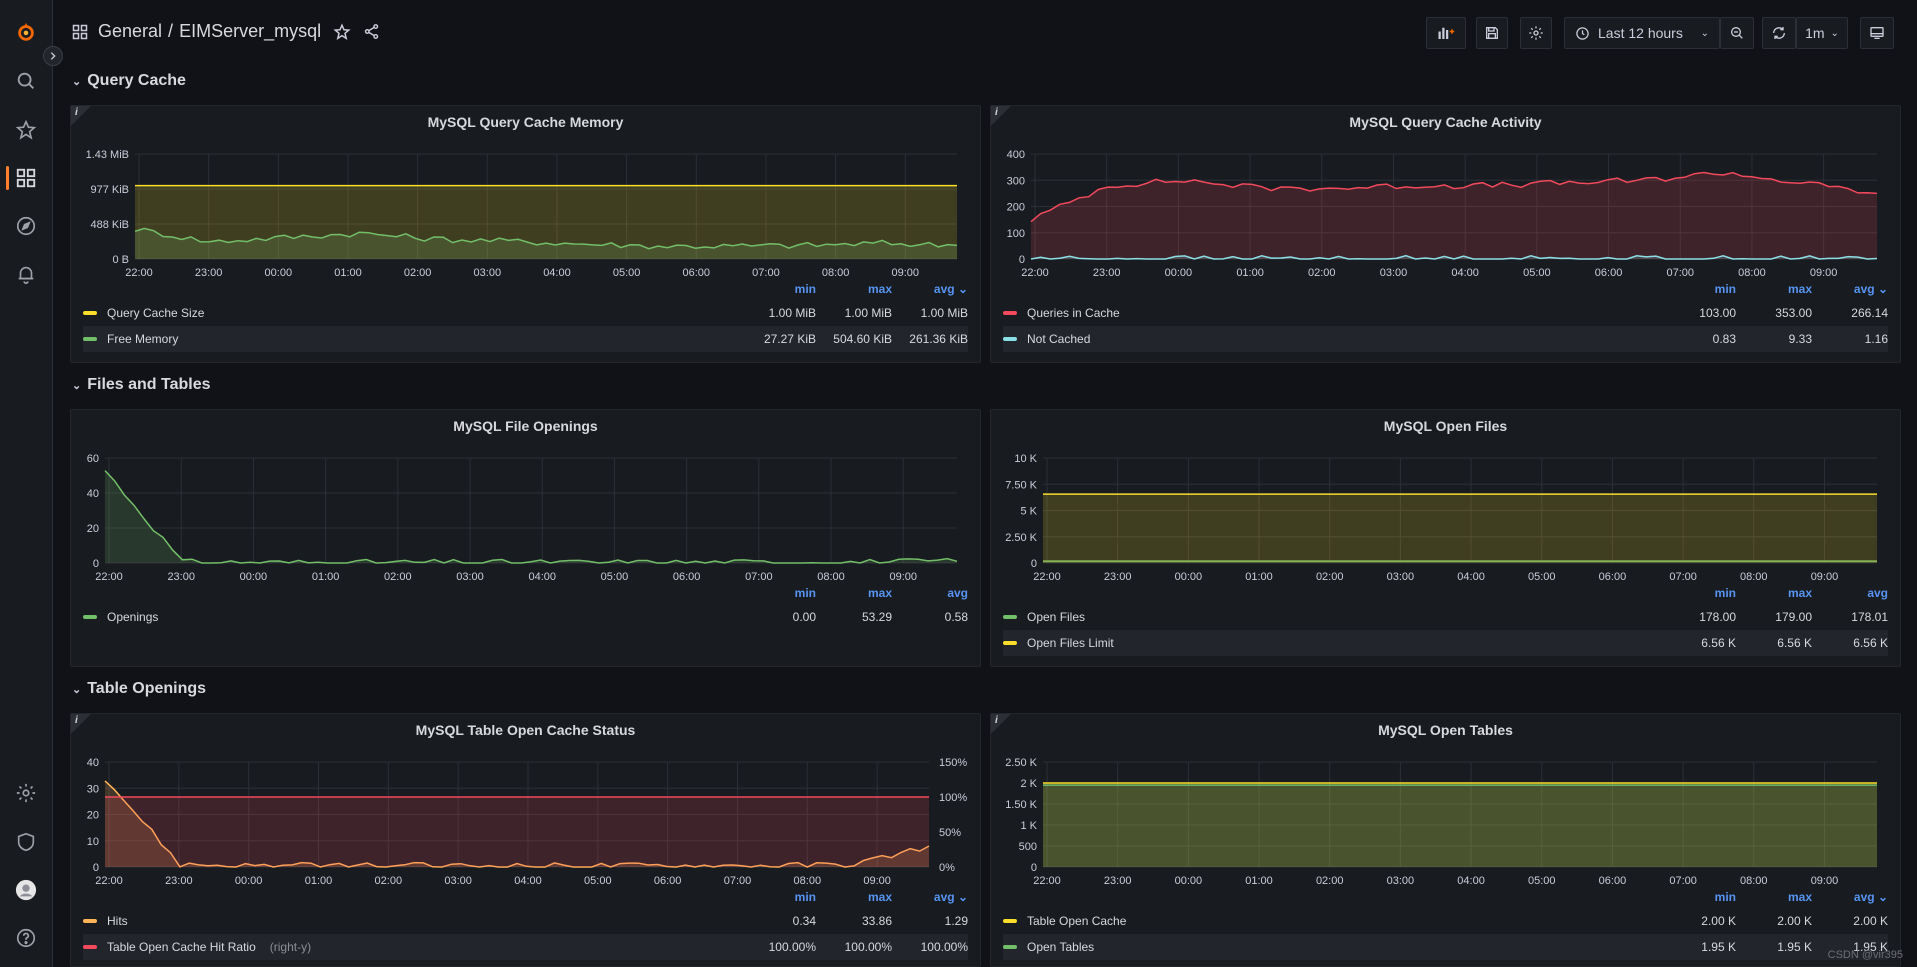 Image resolution: width=1917 pixels, height=967 pixels. I want to click on row-header-table-openings: ⌄ Table Openings, so click(139, 689).